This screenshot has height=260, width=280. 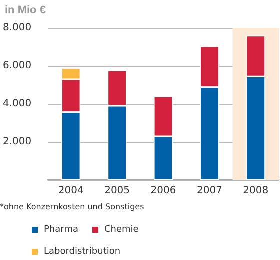 What do you see at coordinates (256, 191) in the screenshot?
I see `x-tick-label: 2008` at bounding box center [256, 191].